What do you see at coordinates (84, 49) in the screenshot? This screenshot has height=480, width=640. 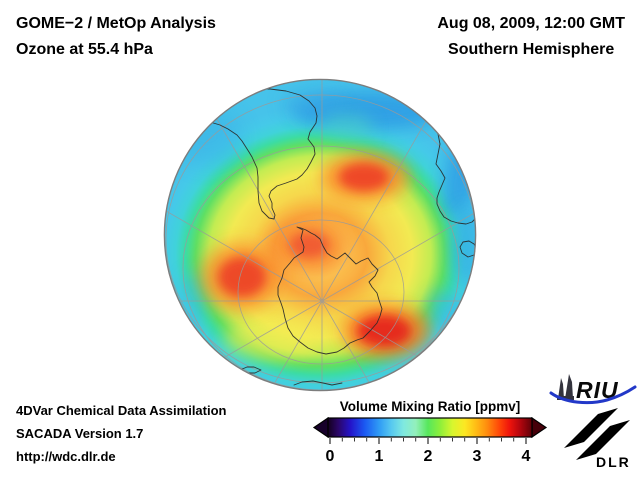 I see `page-subtitle: Ozone at 55.4 hPa` at bounding box center [84, 49].